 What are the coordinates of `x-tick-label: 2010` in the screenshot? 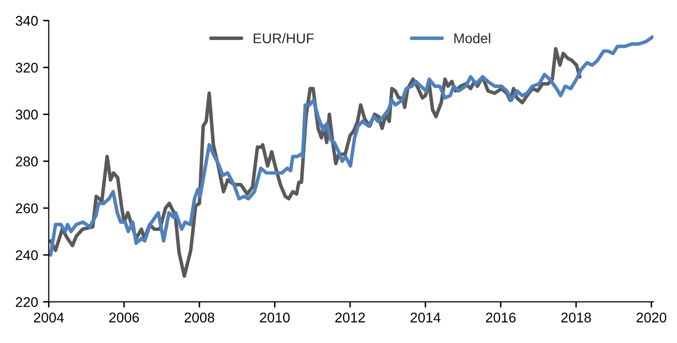 It's located at (275, 317).